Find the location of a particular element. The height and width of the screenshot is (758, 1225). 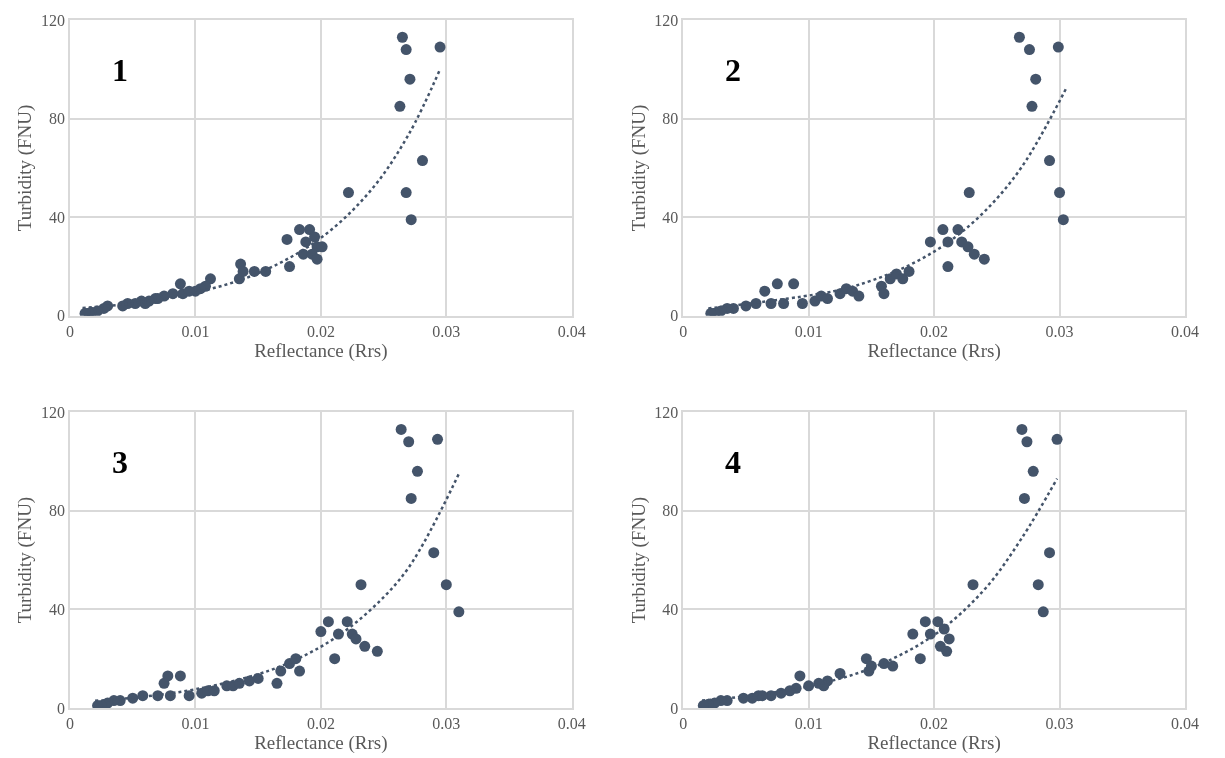

annotation: 2 is located at coordinates (733, 70).